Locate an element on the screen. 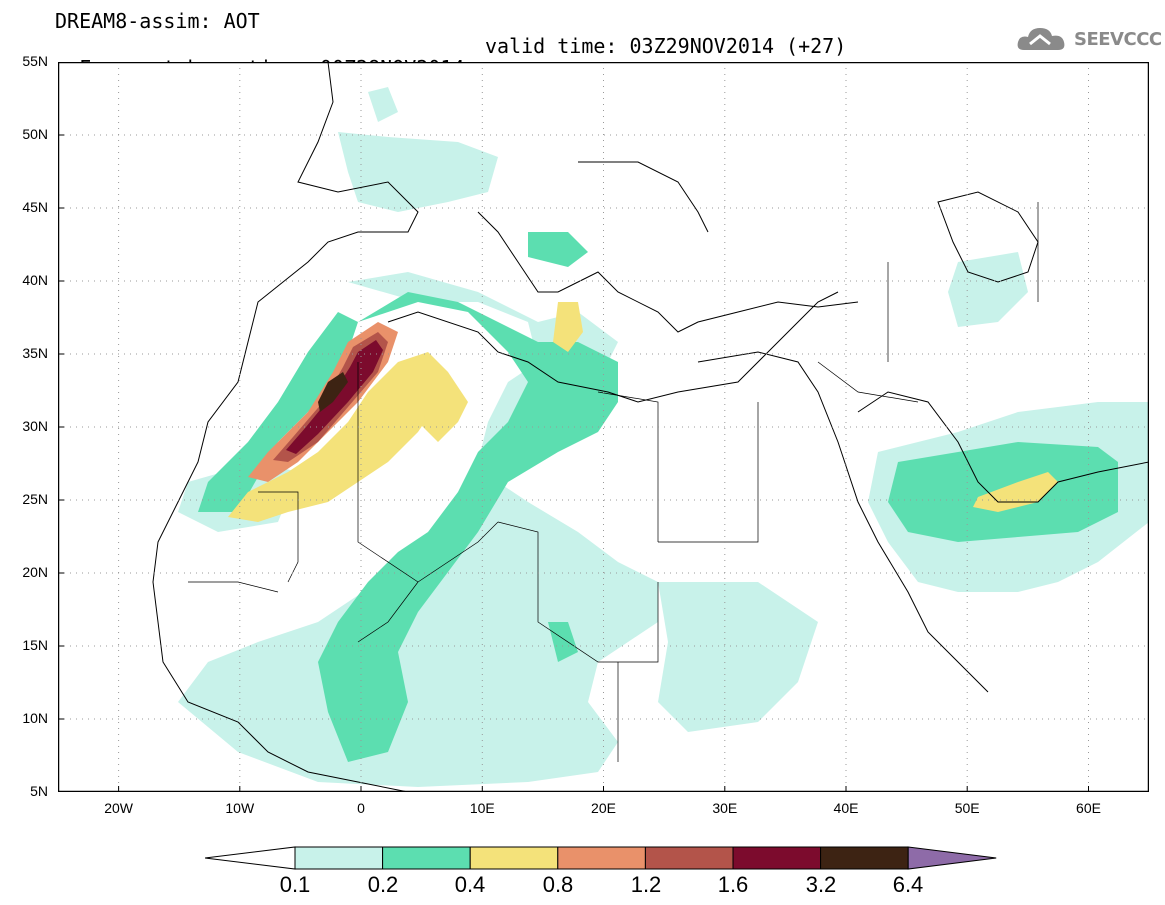 The height and width of the screenshot is (905, 1165). logo-text: SEEVCCC is located at coordinates (1118, 39).